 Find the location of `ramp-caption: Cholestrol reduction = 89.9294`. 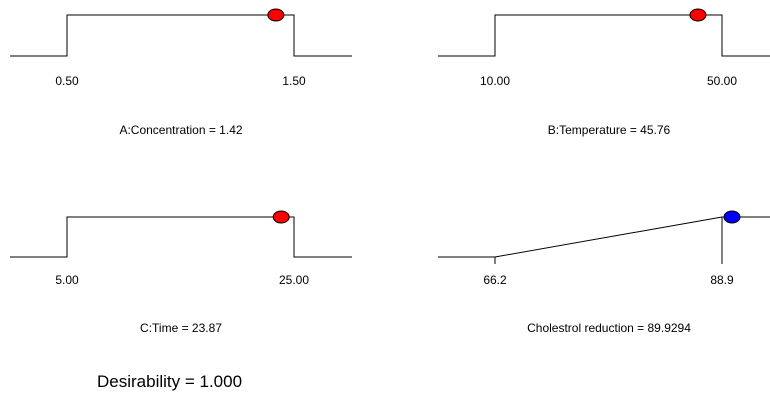

ramp-caption: Cholestrol reduction = 89.9294 is located at coordinates (609, 328).